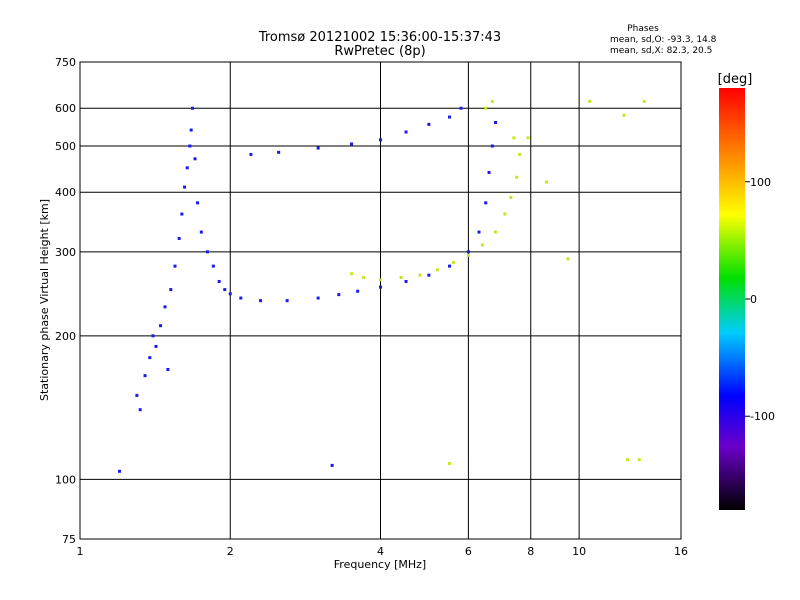 Image resolution: width=800 pixels, height=600 pixels. What do you see at coordinates (753, 299) in the screenshot?
I see `colorbar-tick-label: 0` at bounding box center [753, 299].